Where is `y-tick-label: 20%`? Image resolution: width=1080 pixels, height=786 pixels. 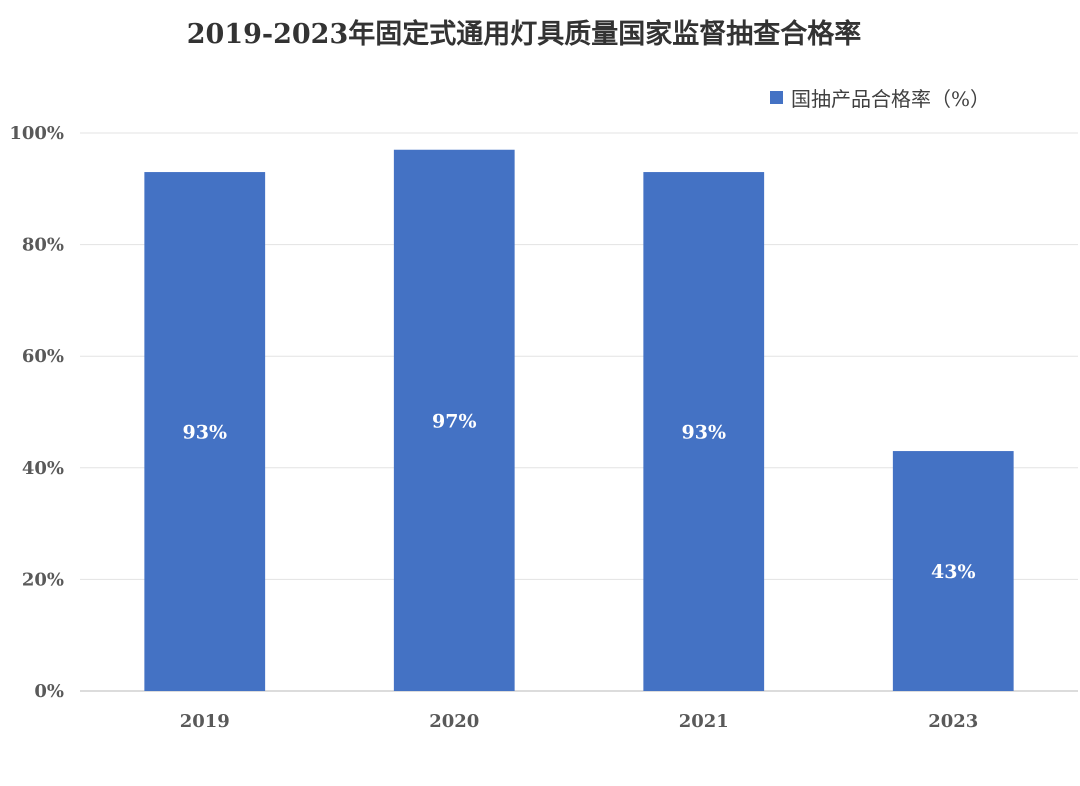 y-tick-label: 20% is located at coordinates (43, 579).